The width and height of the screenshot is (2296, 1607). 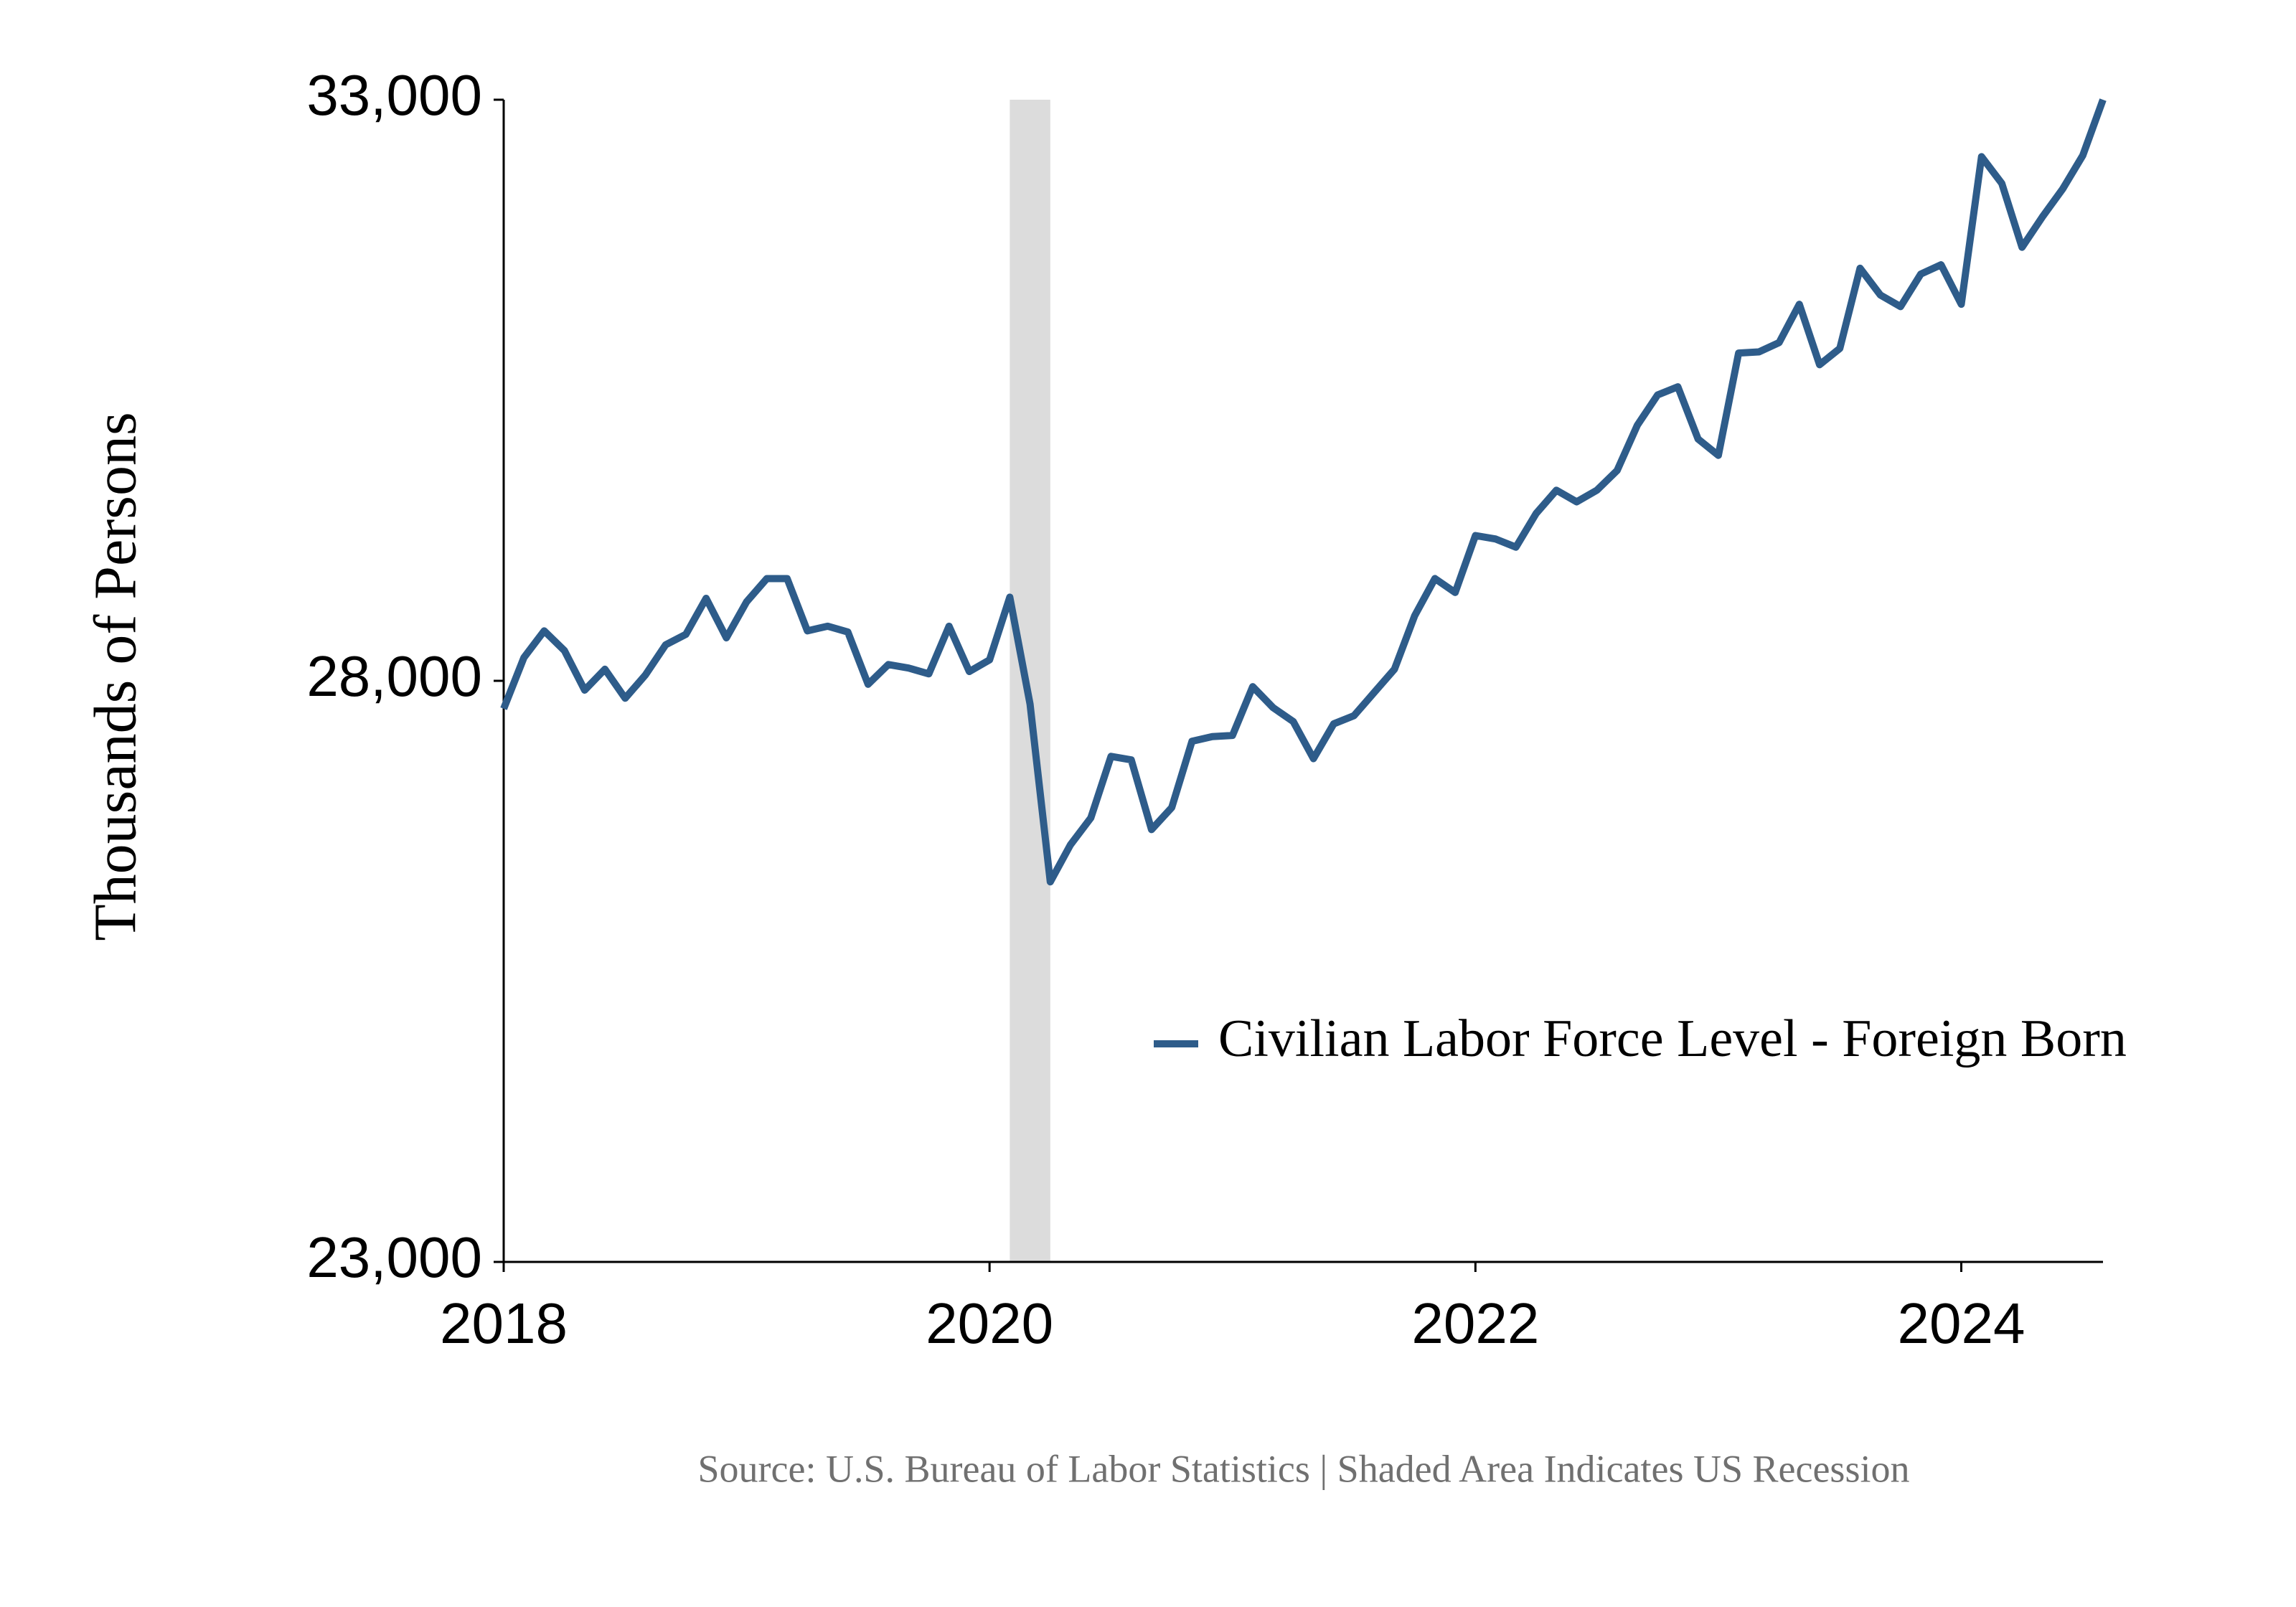 What do you see at coordinates (1475, 1323) in the screenshot?
I see `x-tick-label: 2022` at bounding box center [1475, 1323].